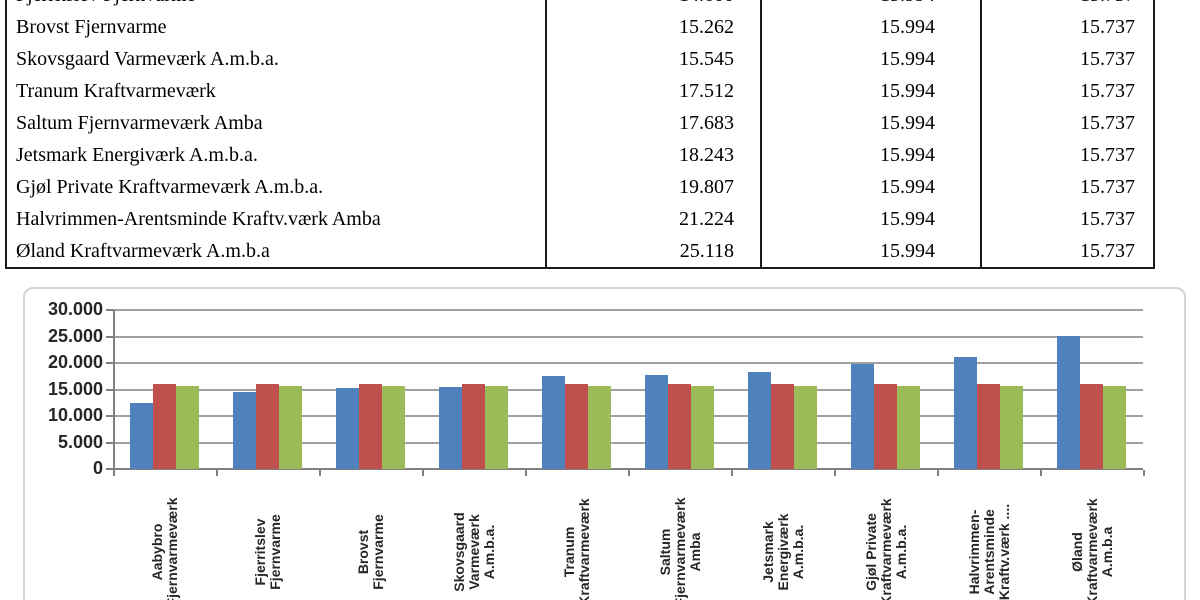  Describe the element at coordinates (654, 219) in the screenshot. I see `value-cell: 21.224` at that location.